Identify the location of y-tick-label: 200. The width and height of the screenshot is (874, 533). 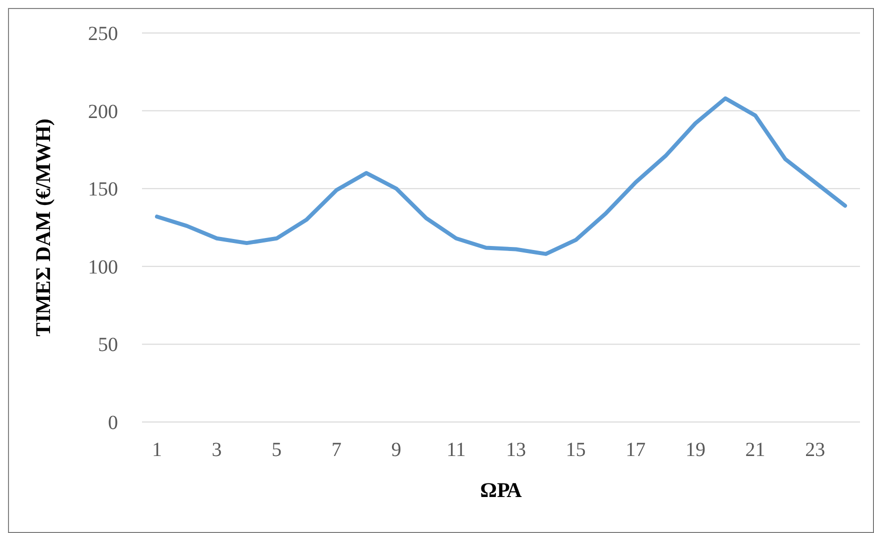
(103, 111).